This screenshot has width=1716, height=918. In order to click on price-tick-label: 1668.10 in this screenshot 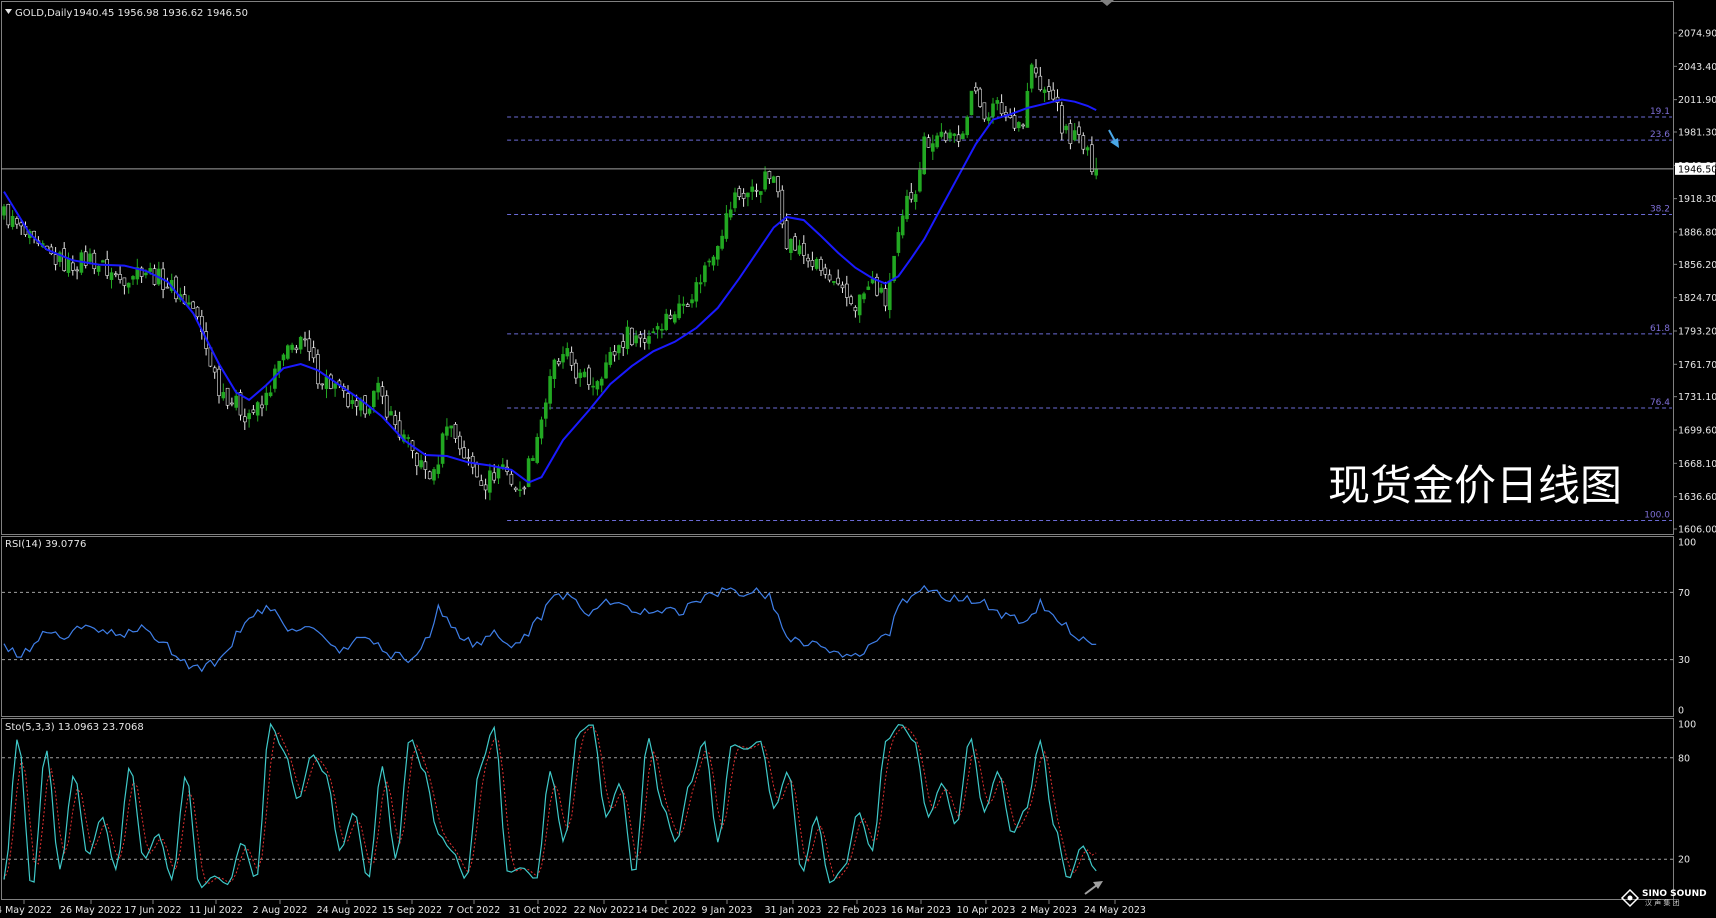, I will do `click(1697, 464)`.